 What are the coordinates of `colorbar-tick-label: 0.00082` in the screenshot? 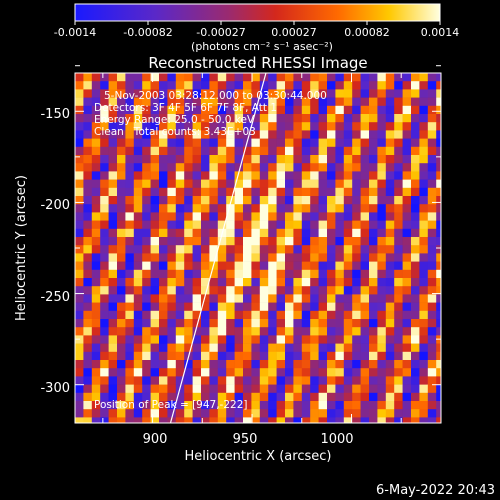 It's located at (367, 32).